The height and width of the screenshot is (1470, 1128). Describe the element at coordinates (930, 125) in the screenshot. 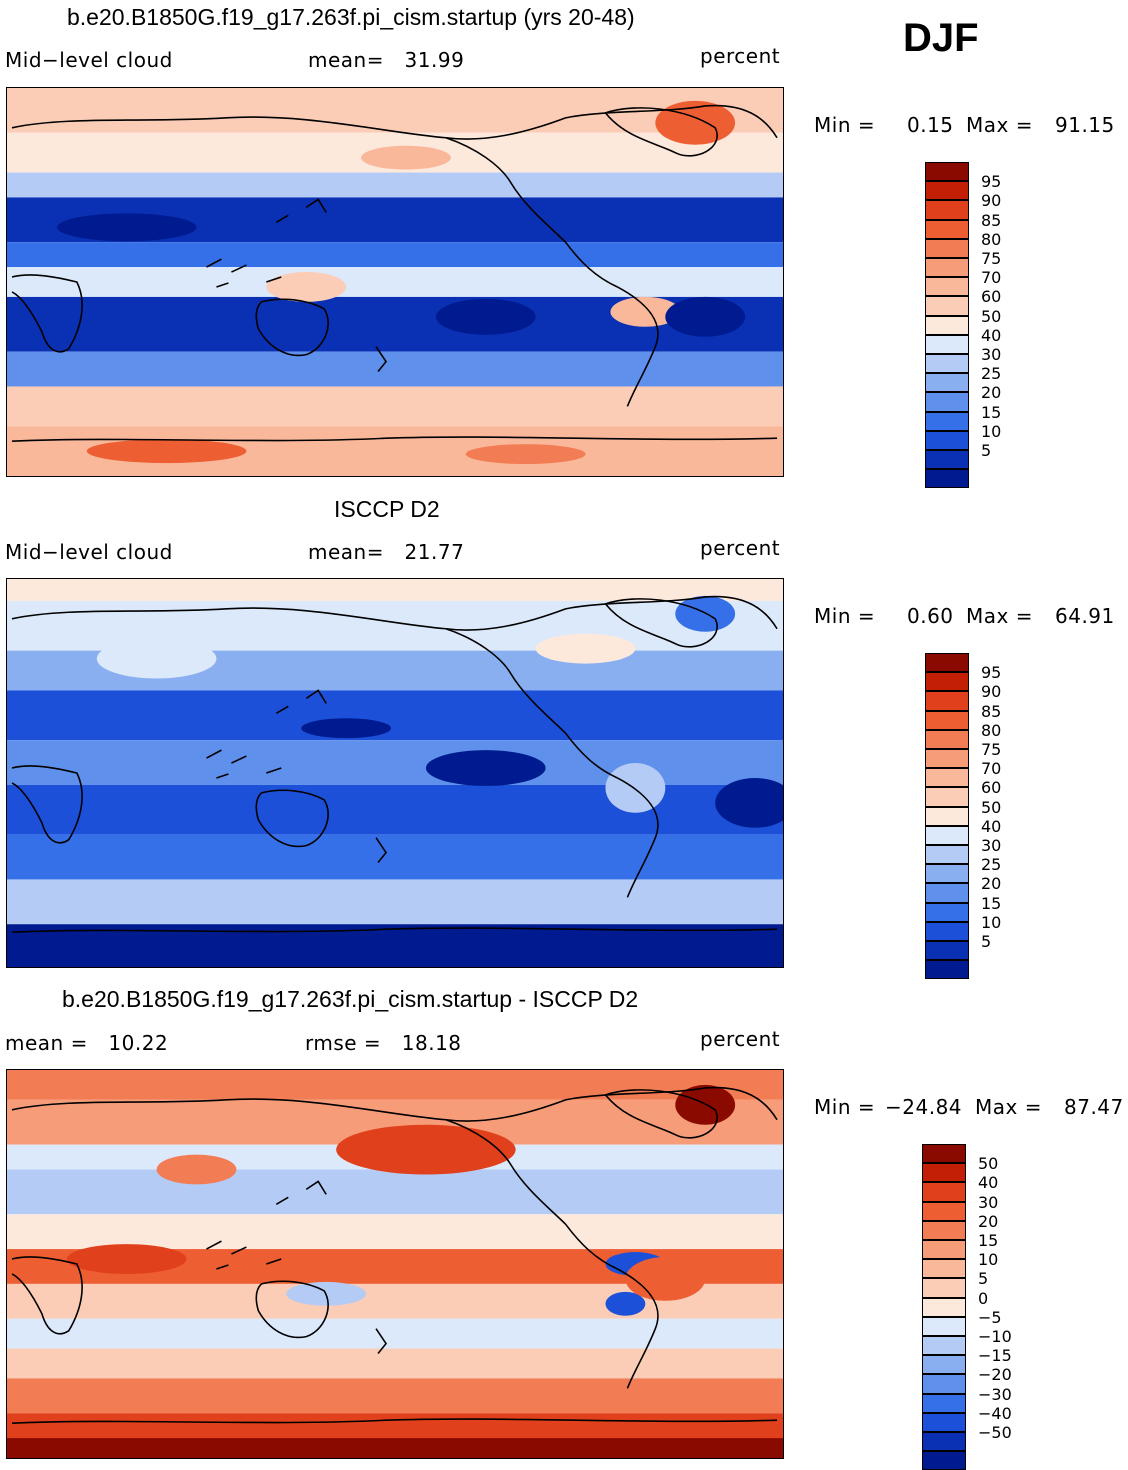

I see `panel1-min-value: 0.15` at that location.